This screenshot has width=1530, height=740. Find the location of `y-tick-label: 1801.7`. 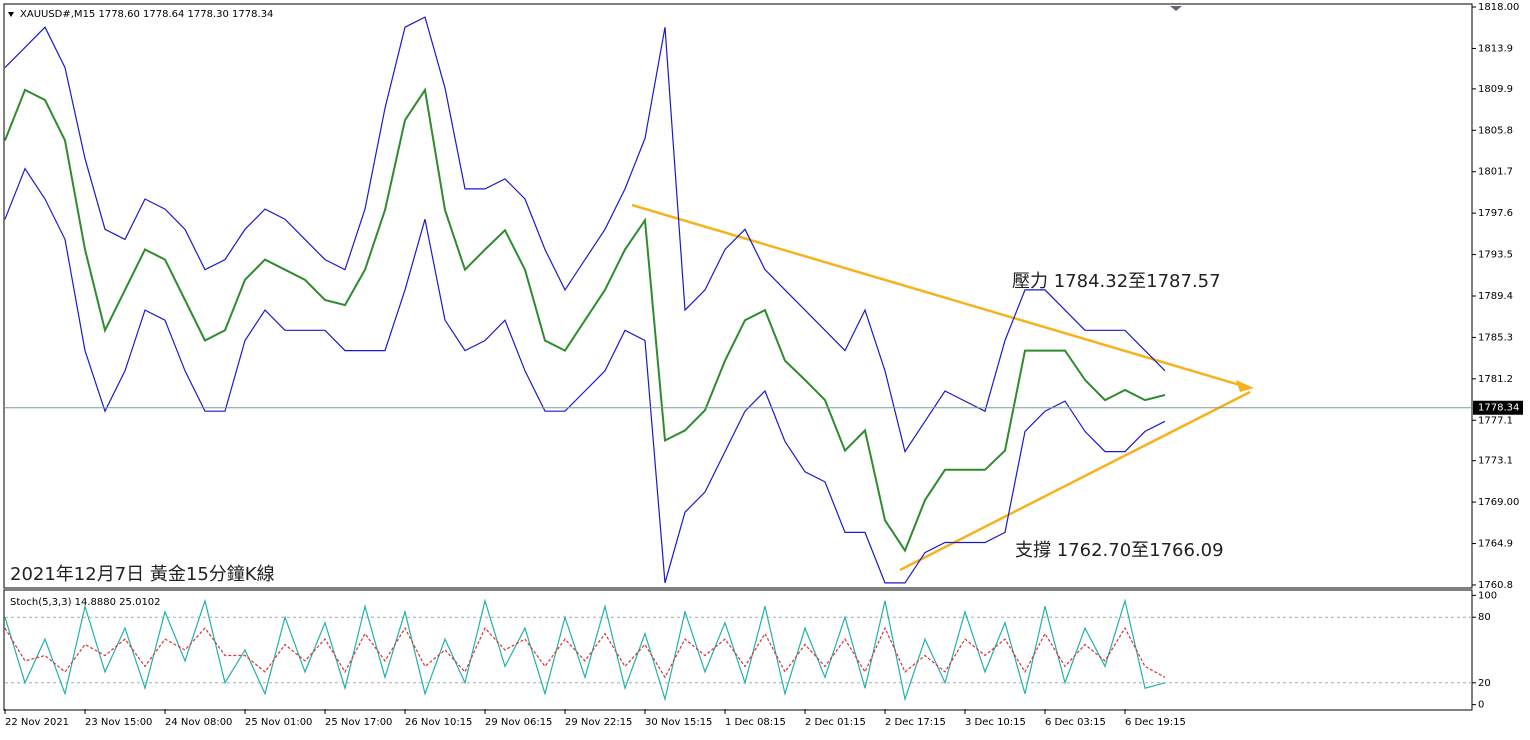

y-tick-label: 1801.7 is located at coordinates (1495, 172).